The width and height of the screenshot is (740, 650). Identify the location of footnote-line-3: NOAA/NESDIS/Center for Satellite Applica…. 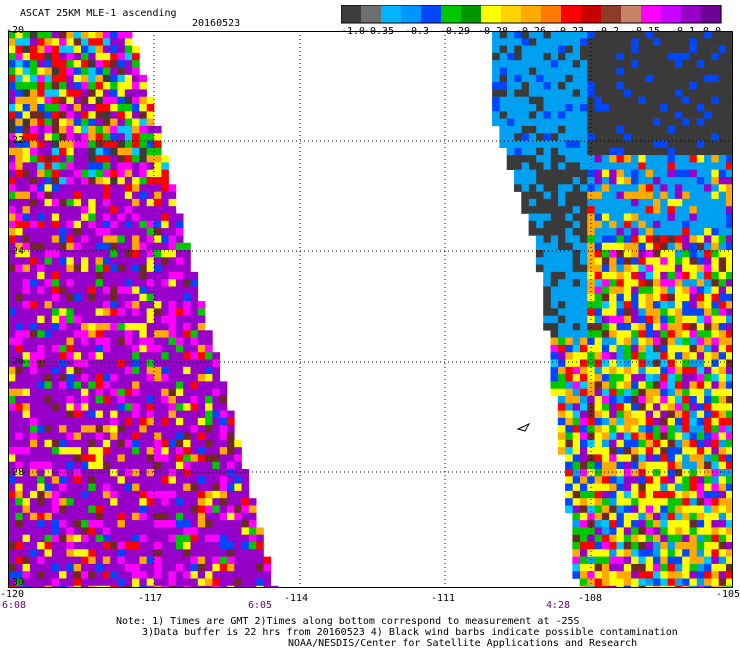
(463, 643).